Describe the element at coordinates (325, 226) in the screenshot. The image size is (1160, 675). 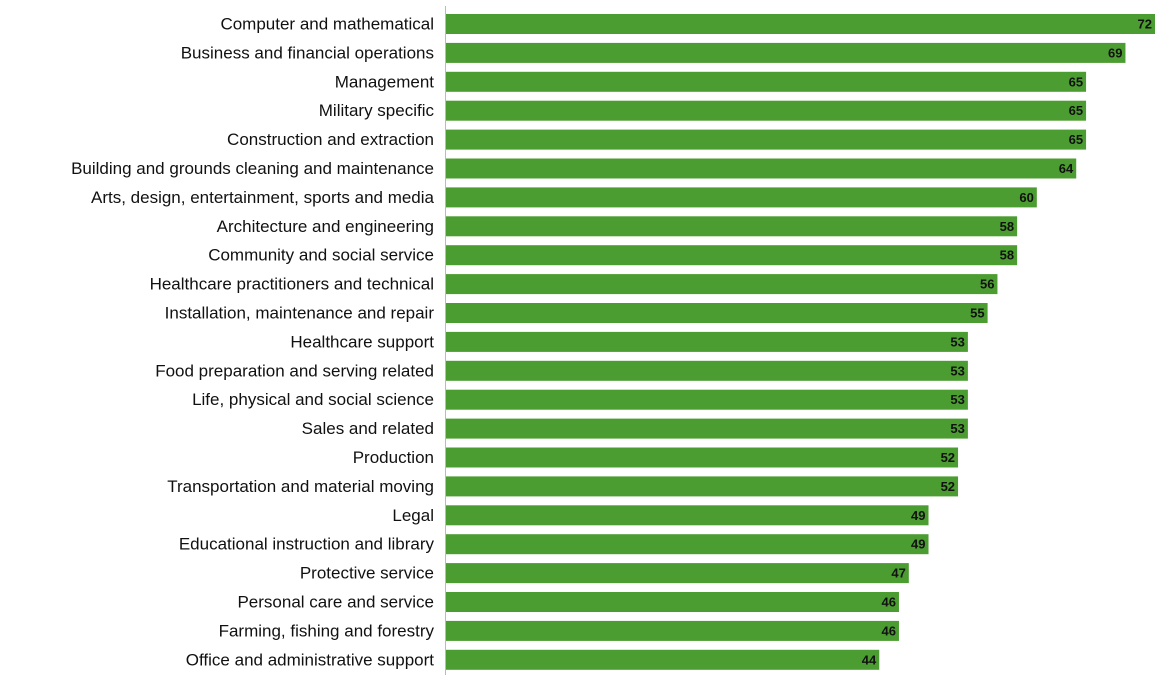
I see `category-label: Architecture and engineering` at that location.